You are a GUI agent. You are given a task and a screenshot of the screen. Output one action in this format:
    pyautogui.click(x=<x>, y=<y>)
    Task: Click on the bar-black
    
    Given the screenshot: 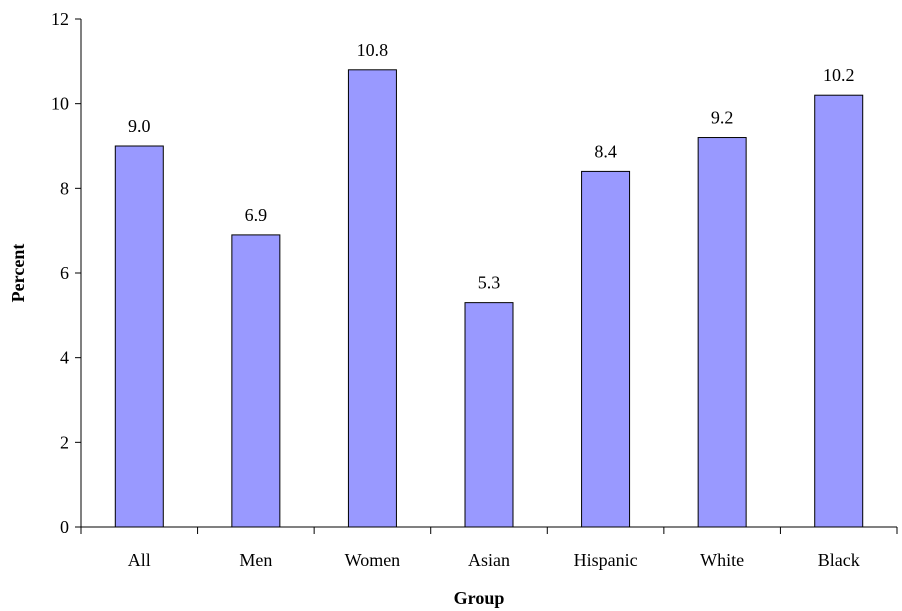 What is the action you would take?
    pyautogui.click(x=839, y=311)
    